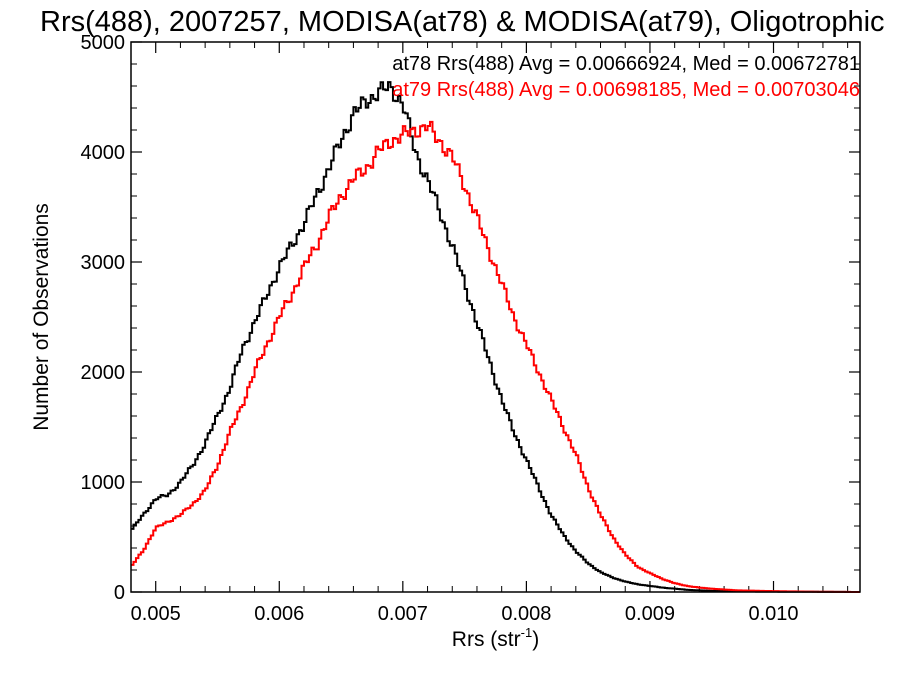 The image size is (900, 675). I want to click on x-tick-label: 0.008, so click(526, 614).